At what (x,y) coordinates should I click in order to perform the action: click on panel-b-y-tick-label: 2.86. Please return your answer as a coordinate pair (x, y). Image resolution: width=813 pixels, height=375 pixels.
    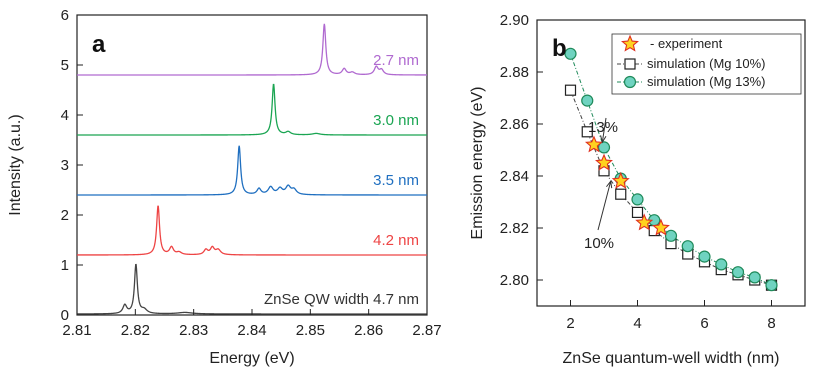
    Looking at the image, I should click on (514, 124).